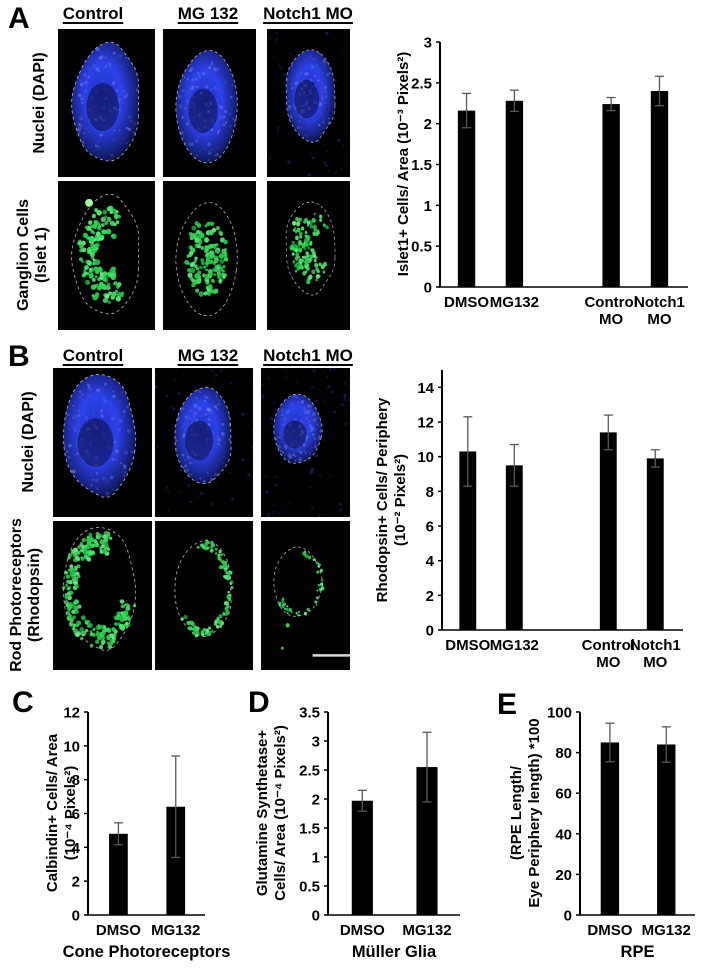 The width and height of the screenshot is (702, 975). What do you see at coordinates (25, 595) in the screenshot?
I see `panel-b-row-label-rods: Rod Photoreceptors (Rhodopsin)` at bounding box center [25, 595].